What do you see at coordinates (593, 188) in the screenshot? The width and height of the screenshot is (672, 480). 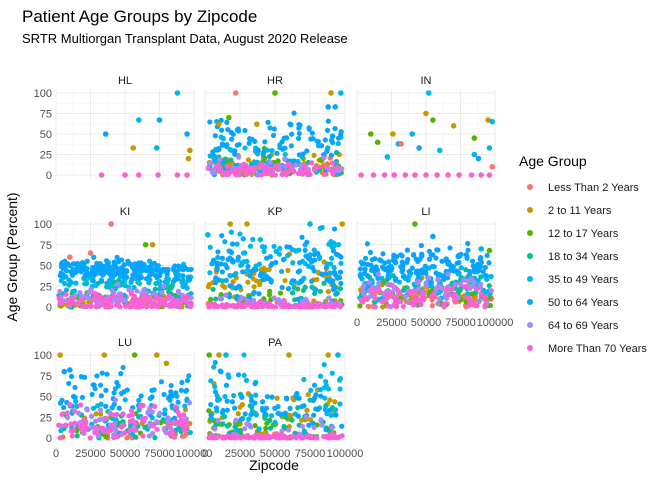 I see `legend-label: Less Than 2 Years` at bounding box center [593, 188].